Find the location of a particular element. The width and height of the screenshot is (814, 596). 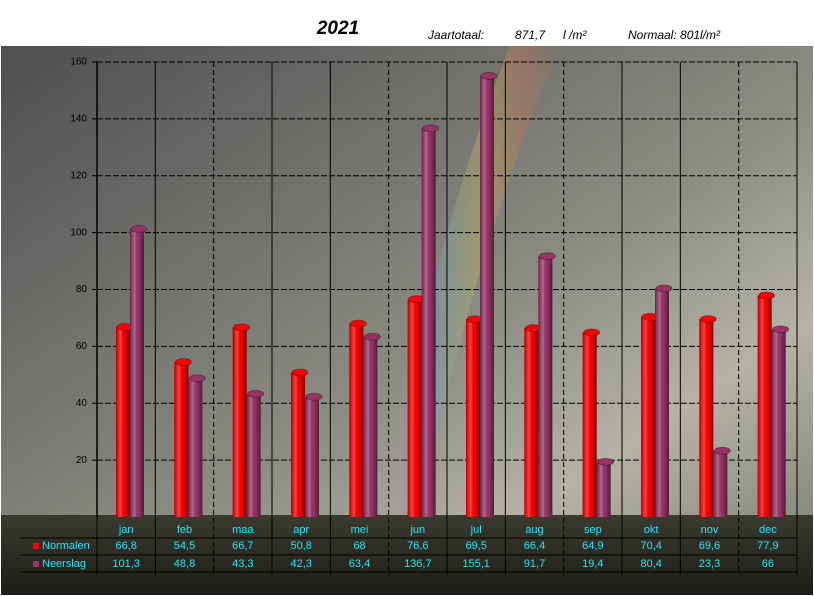

x-tick-label: jan is located at coordinates (126, 530).